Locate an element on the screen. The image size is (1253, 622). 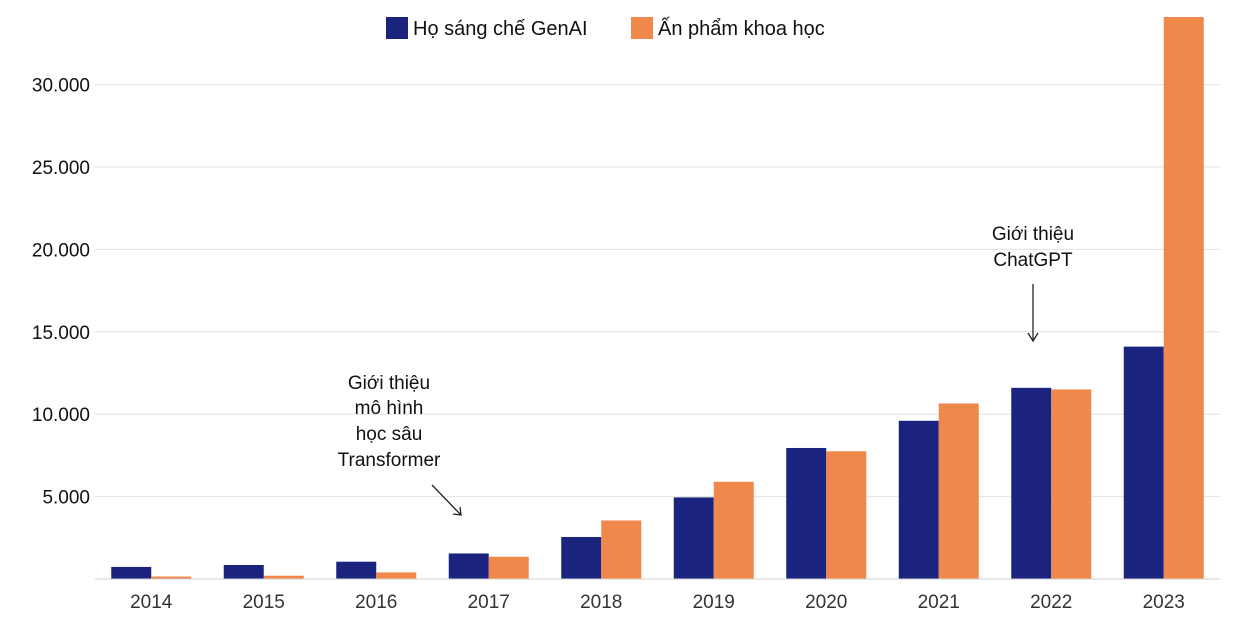
x-tick-label: 2021 is located at coordinates (939, 602).